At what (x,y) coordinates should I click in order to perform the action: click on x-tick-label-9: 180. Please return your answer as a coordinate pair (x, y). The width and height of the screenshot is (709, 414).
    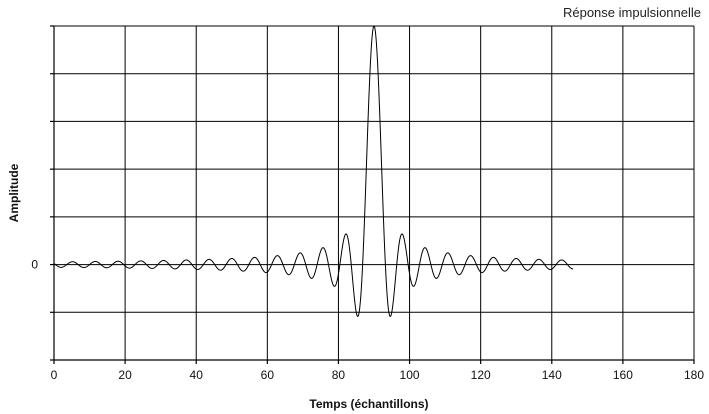
    Looking at the image, I should click on (694, 375).